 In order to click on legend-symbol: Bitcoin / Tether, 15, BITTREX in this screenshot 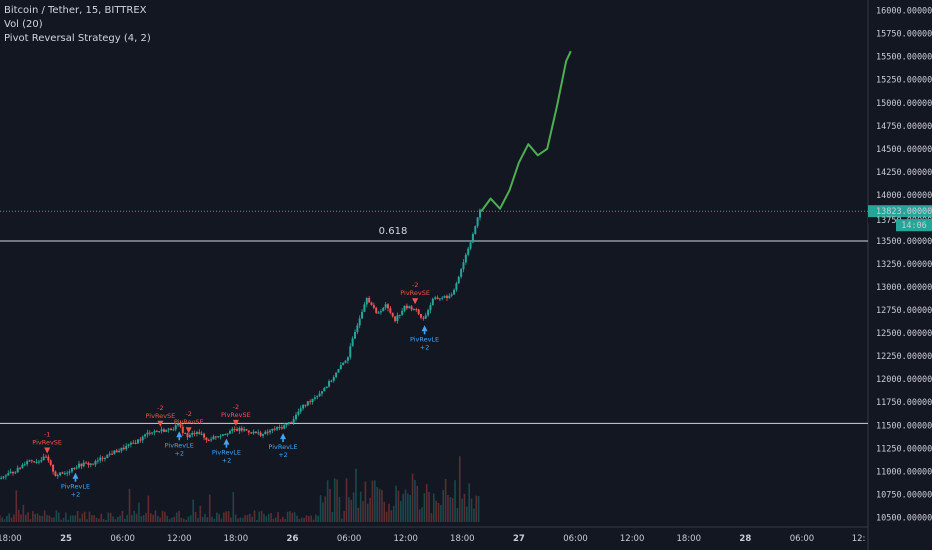, I will do `click(75, 10)`.